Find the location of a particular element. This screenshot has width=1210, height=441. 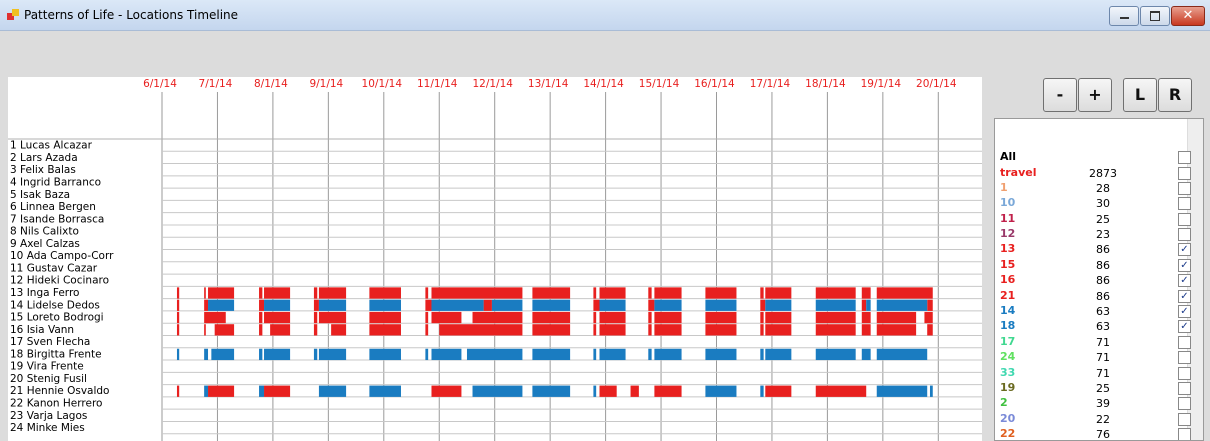

legend-label: 13 is located at coordinates (1008, 249).